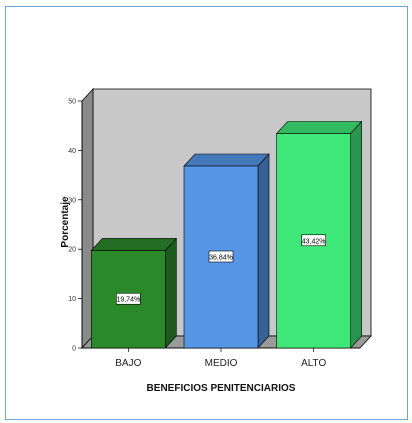  I want to click on bar-side-medio, so click(263, 251).